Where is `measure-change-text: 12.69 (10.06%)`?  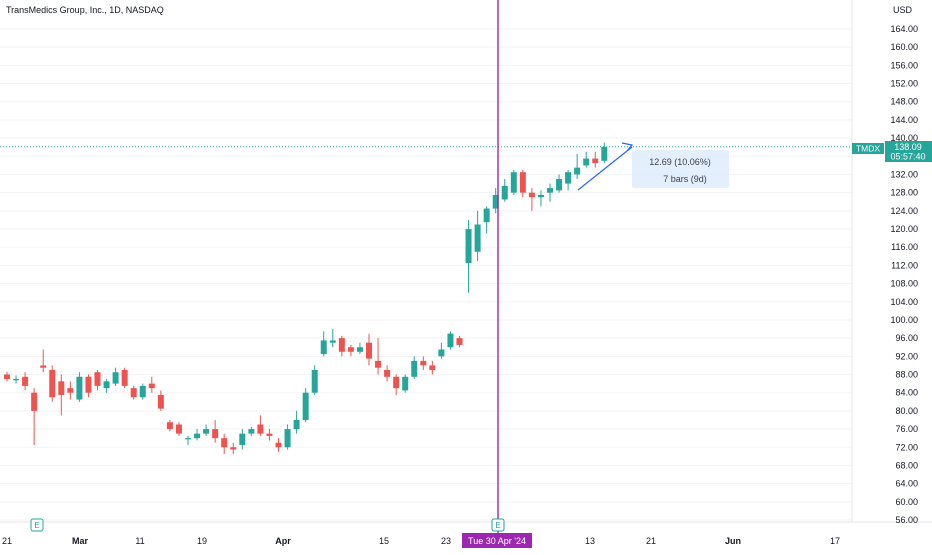
measure-change-text: 12.69 (10.06%) is located at coordinates (680, 162).